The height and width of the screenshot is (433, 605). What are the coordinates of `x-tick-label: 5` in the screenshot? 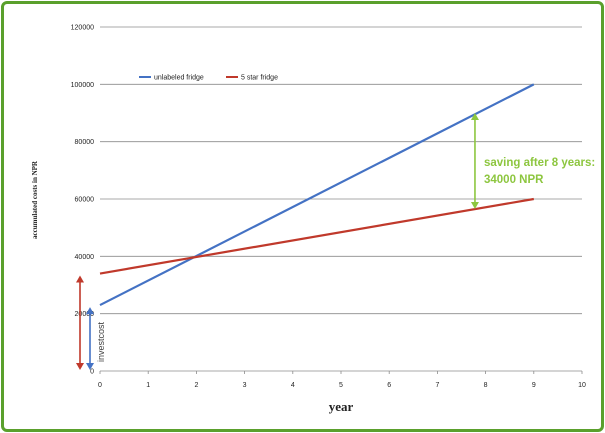 It's located at (341, 385).